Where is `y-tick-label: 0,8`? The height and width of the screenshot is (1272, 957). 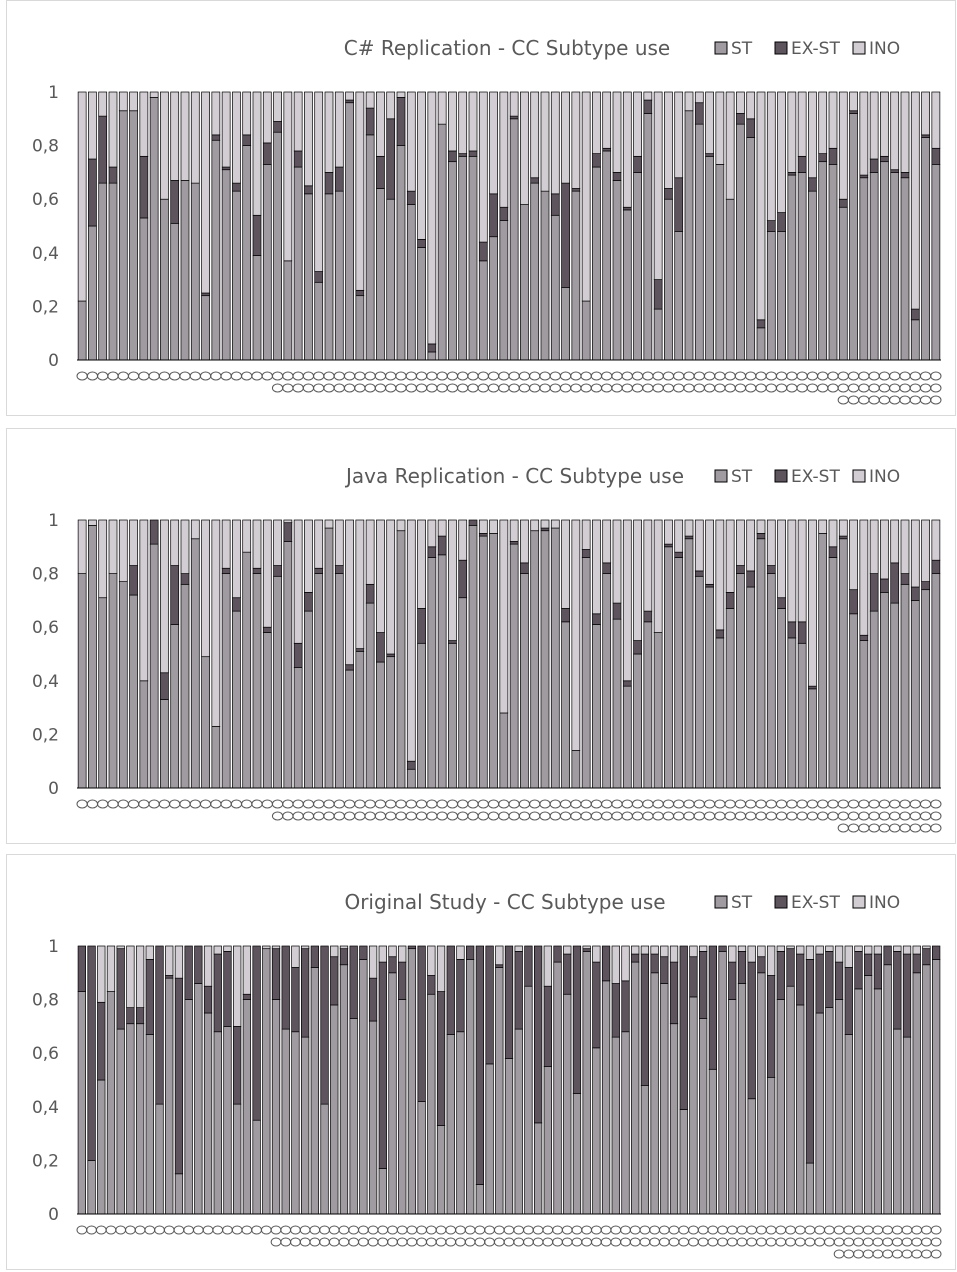 y-tick-label: 0,8 is located at coordinates (45, 147).